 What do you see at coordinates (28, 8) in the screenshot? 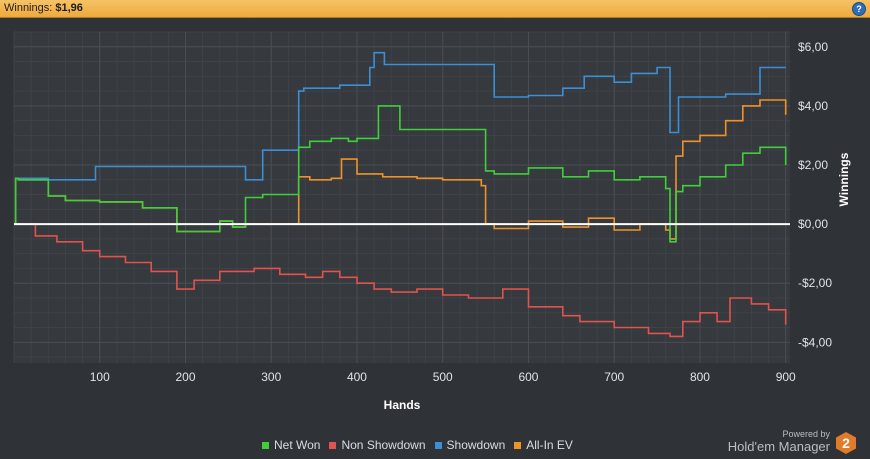
I see `winnings-label: Winnings:` at bounding box center [28, 8].